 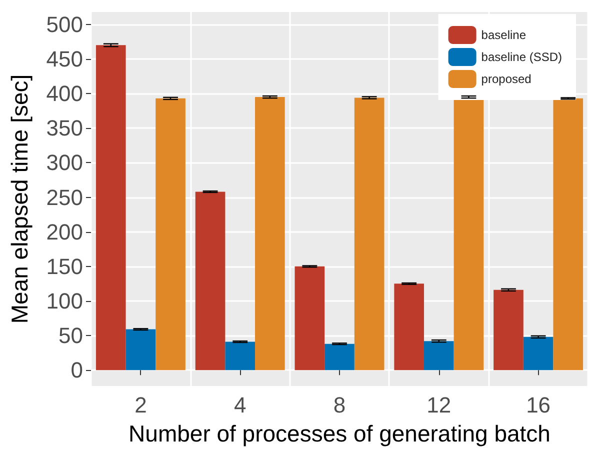 What do you see at coordinates (339, 405) in the screenshot?
I see `x-tick-label: 8` at bounding box center [339, 405].